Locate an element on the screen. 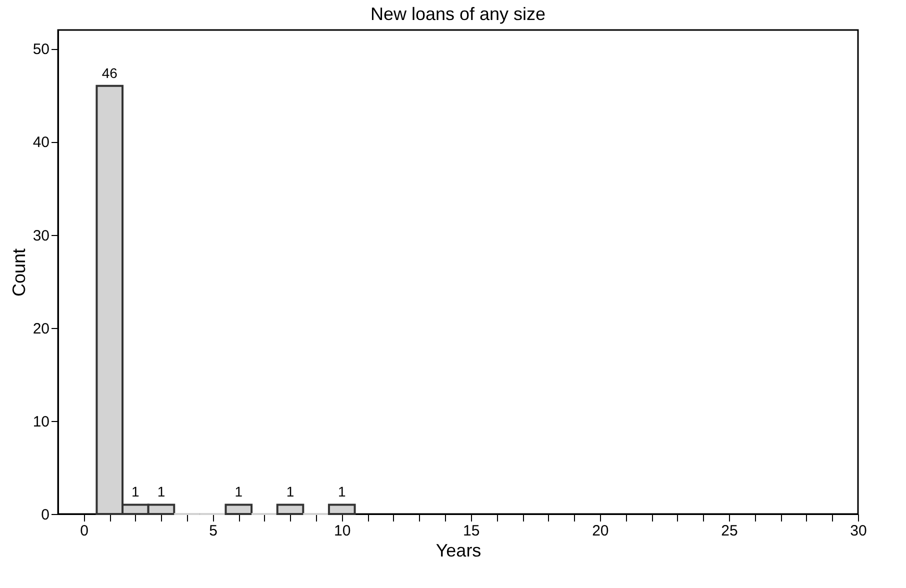 This screenshot has width=906, height=588. y-tick-label: 20 is located at coordinates (41, 329).